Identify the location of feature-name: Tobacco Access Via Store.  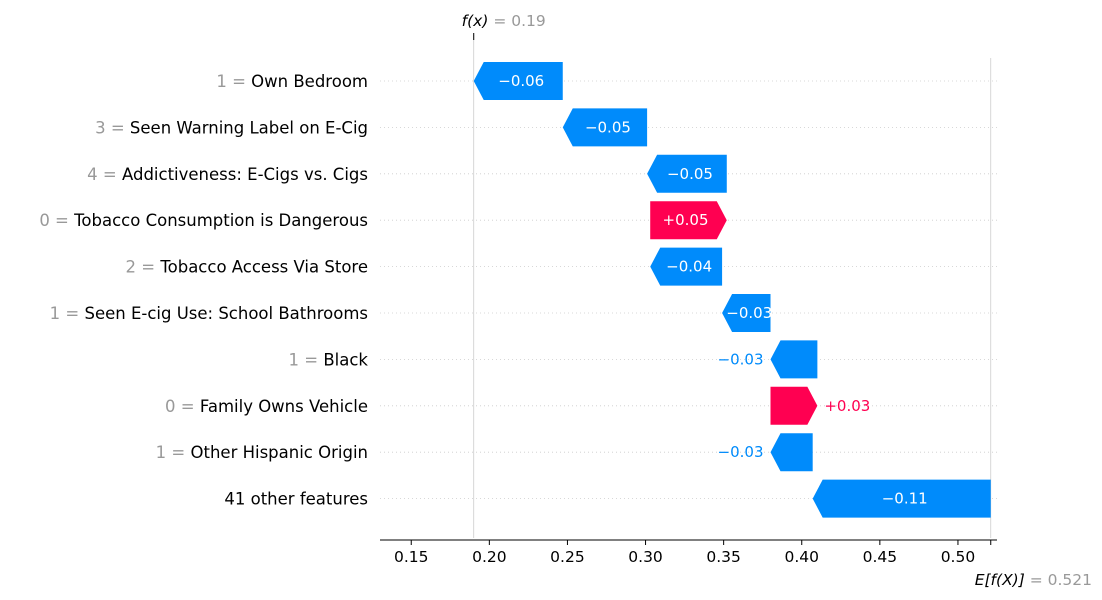
(263, 267).